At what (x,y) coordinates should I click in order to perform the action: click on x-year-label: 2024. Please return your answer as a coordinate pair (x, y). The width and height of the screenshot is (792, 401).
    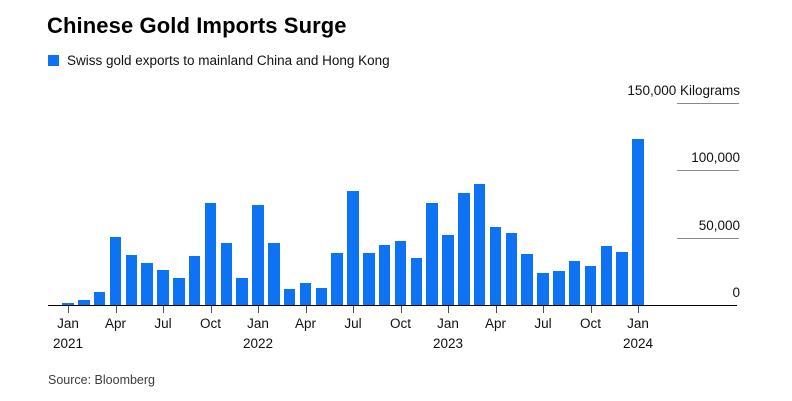
    Looking at the image, I should click on (638, 343).